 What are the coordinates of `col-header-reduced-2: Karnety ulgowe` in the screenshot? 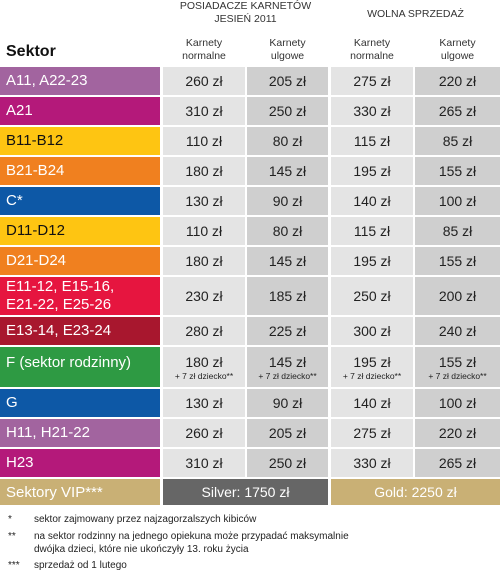 It's located at (457, 51).